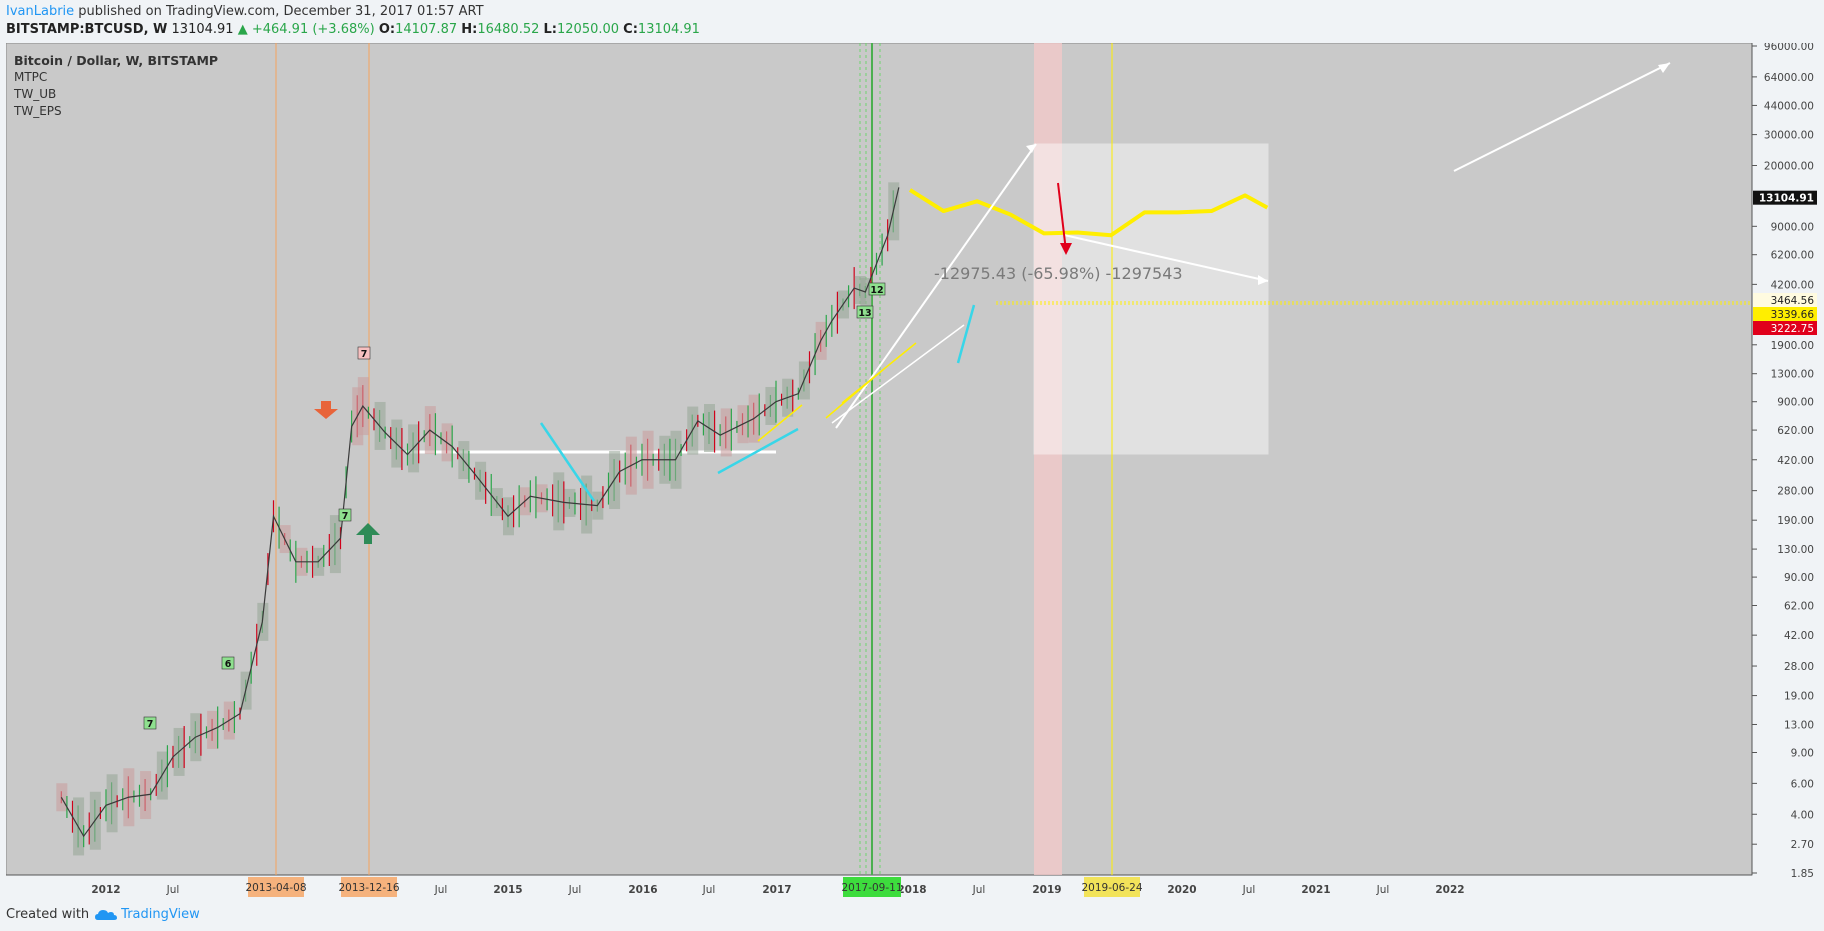 This screenshot has height=931, width=1824. What do you see at coordinates (1799, 667) in the screenshot?
I see `y-tick-label: 28.00` at bounding box center [1799, 667].